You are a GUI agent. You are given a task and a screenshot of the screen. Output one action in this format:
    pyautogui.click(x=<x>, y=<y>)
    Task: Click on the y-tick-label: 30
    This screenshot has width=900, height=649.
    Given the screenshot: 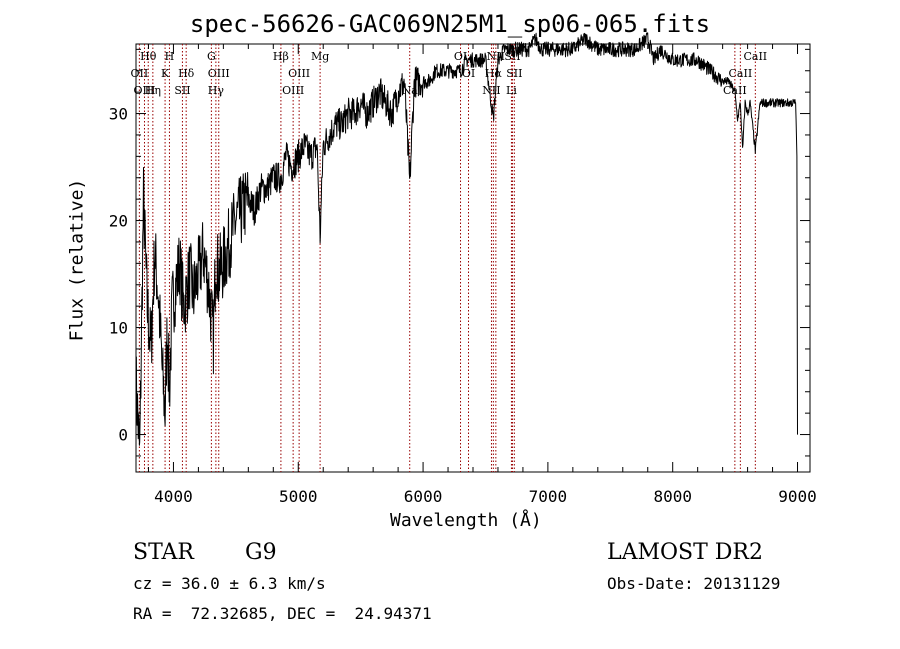 What is the action you would take?
    pyautogui.click(x=118, y=114)
    